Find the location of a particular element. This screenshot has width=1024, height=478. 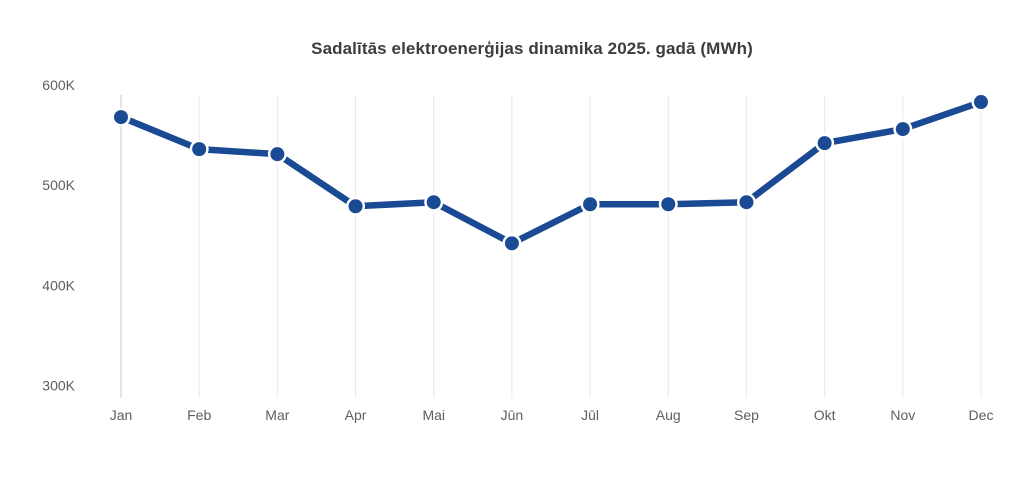

y-axis-tick-label: 500K is located at coordinates (58, 185).